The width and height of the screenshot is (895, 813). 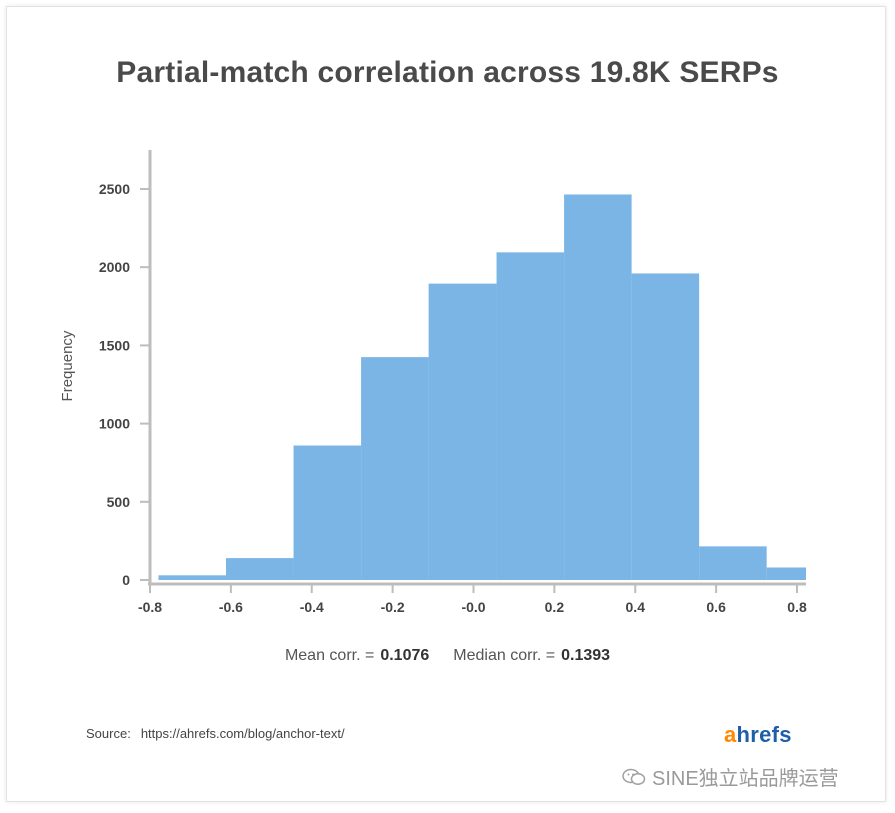 I want to click on x-tick-label: -0.4, so click(x=312, y=607).